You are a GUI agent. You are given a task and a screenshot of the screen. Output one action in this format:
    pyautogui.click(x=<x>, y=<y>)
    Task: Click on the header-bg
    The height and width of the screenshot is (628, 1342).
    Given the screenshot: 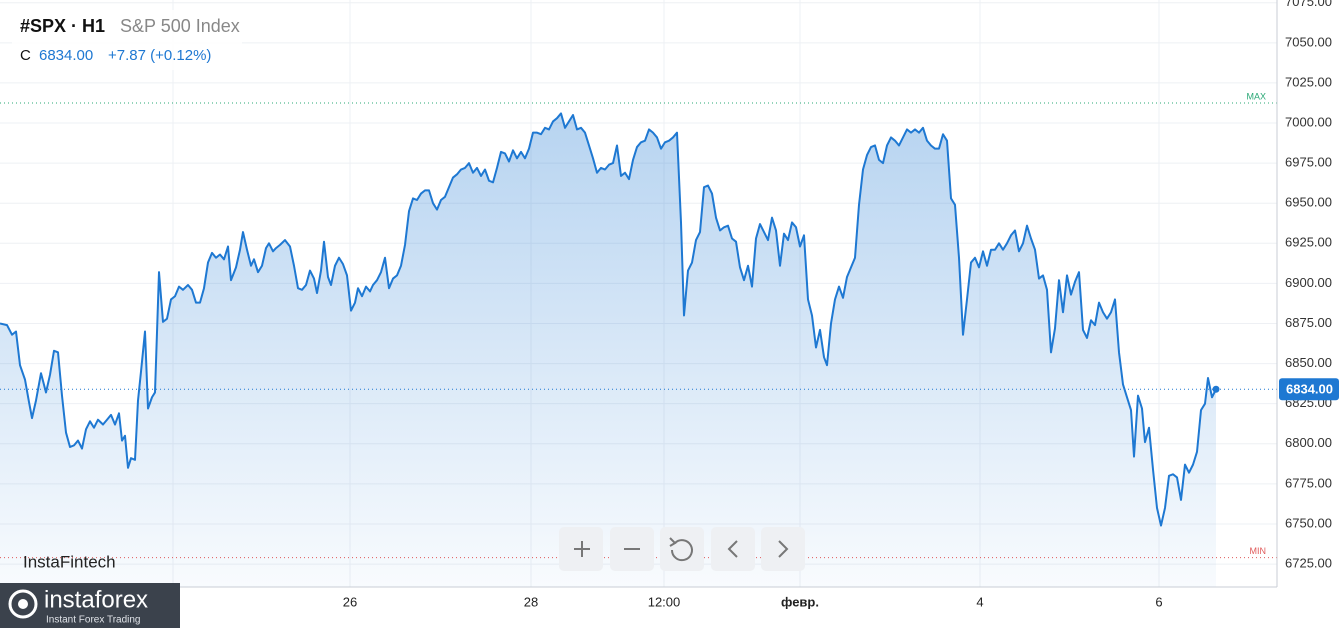 What is the action you would take?
    pyautogui.click(x=127, y=40)
    